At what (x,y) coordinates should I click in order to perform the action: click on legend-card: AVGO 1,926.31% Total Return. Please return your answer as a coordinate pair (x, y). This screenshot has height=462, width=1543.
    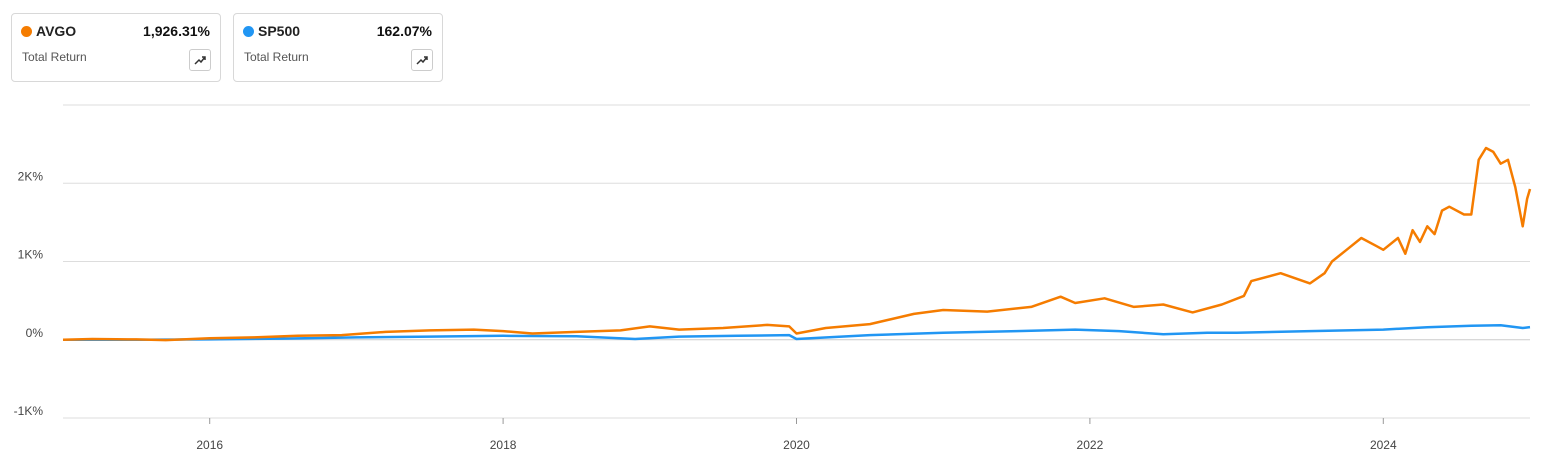
    Looking at the image, I should click on (116, 47).